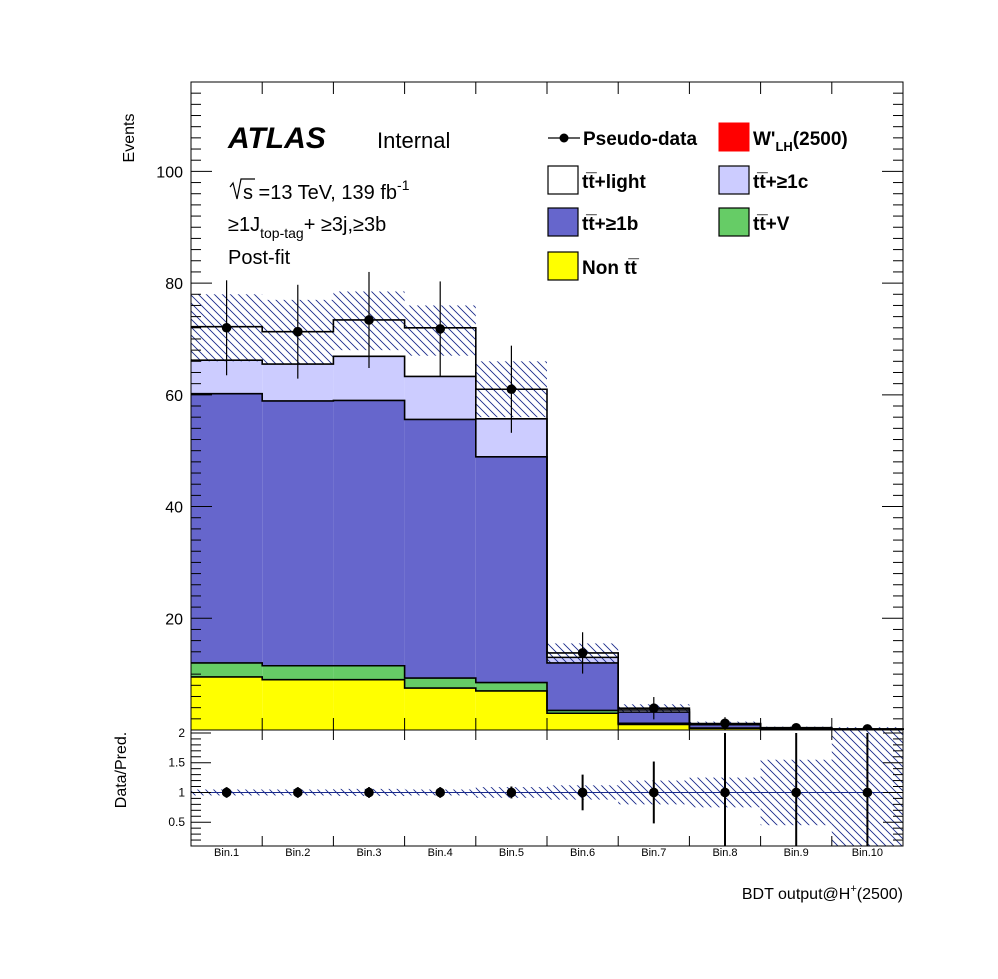 This screenshot has width=998, height=979. Describe the element at coordinates (226, 853) in the screenshot. I see `x-category-label: Bin.1` at that location.